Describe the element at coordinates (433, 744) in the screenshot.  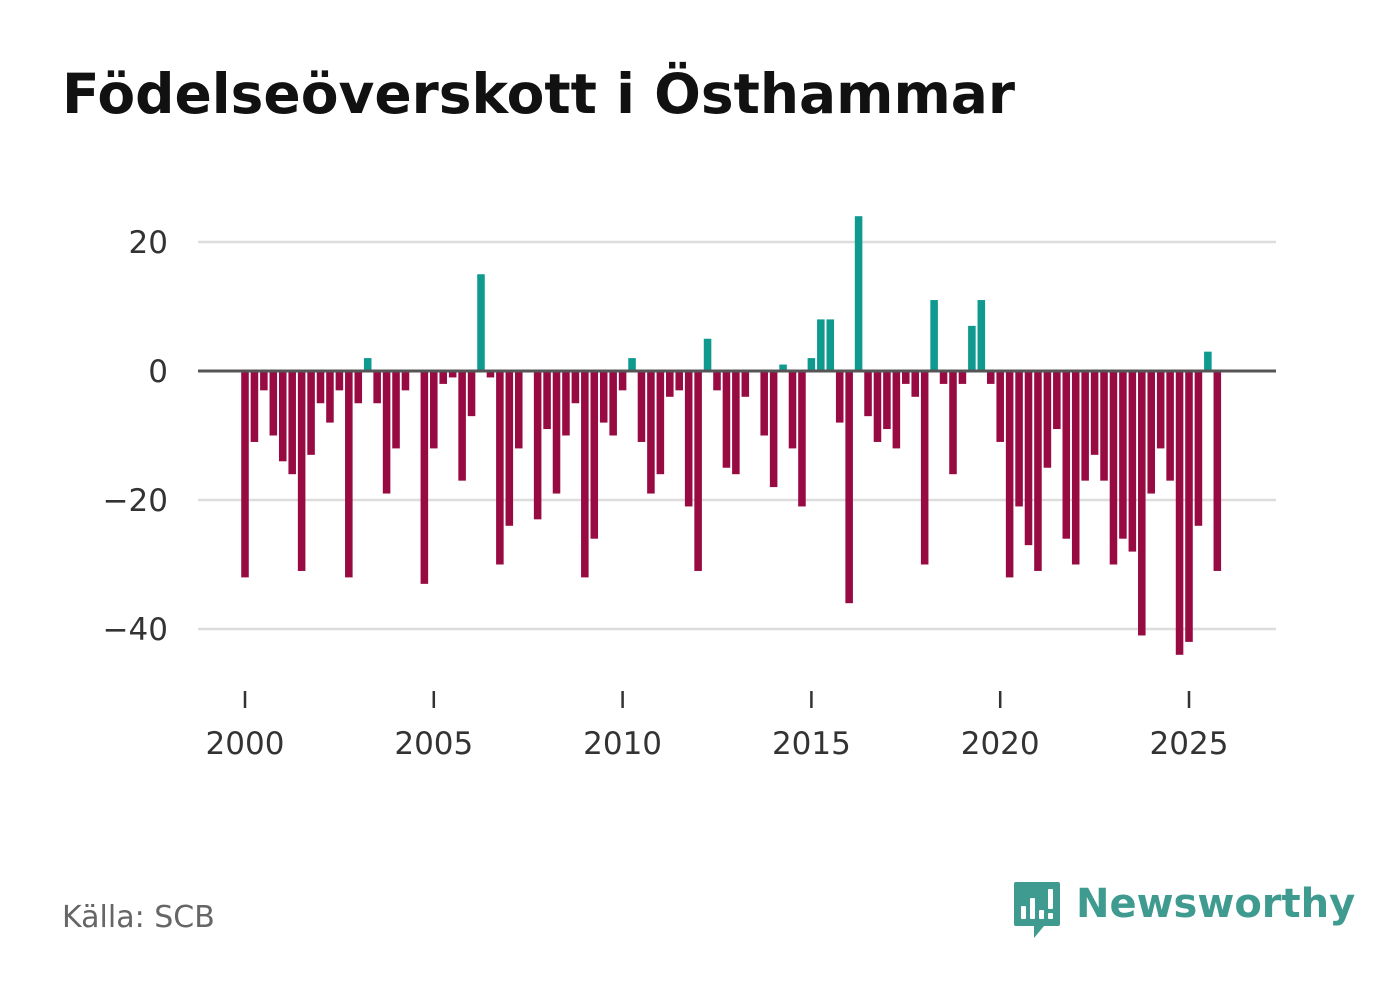
I see `x-tick-label: 2005` at that location.